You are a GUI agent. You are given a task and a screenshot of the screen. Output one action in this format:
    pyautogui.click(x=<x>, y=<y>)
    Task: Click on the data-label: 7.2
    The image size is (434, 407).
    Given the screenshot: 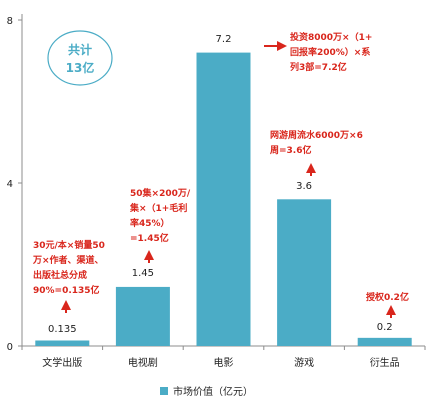 What is the action you would take?
    pyautogui.click(x=224, y=39)
    